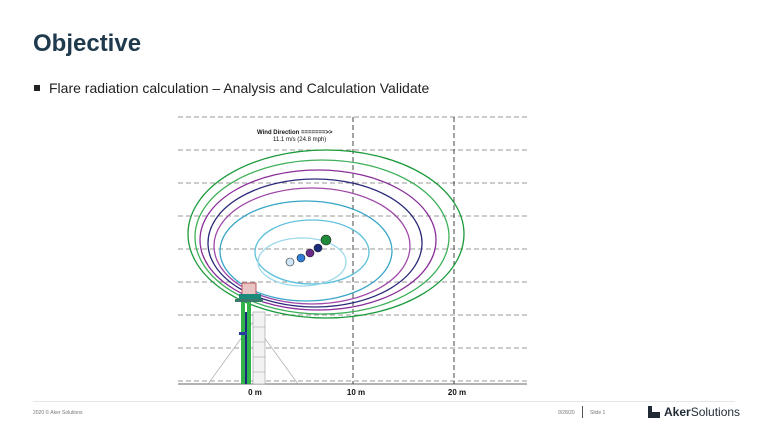 The image size is (768, 433). I want to click on footer-slide-number: Slide 1, so click(598, 413).